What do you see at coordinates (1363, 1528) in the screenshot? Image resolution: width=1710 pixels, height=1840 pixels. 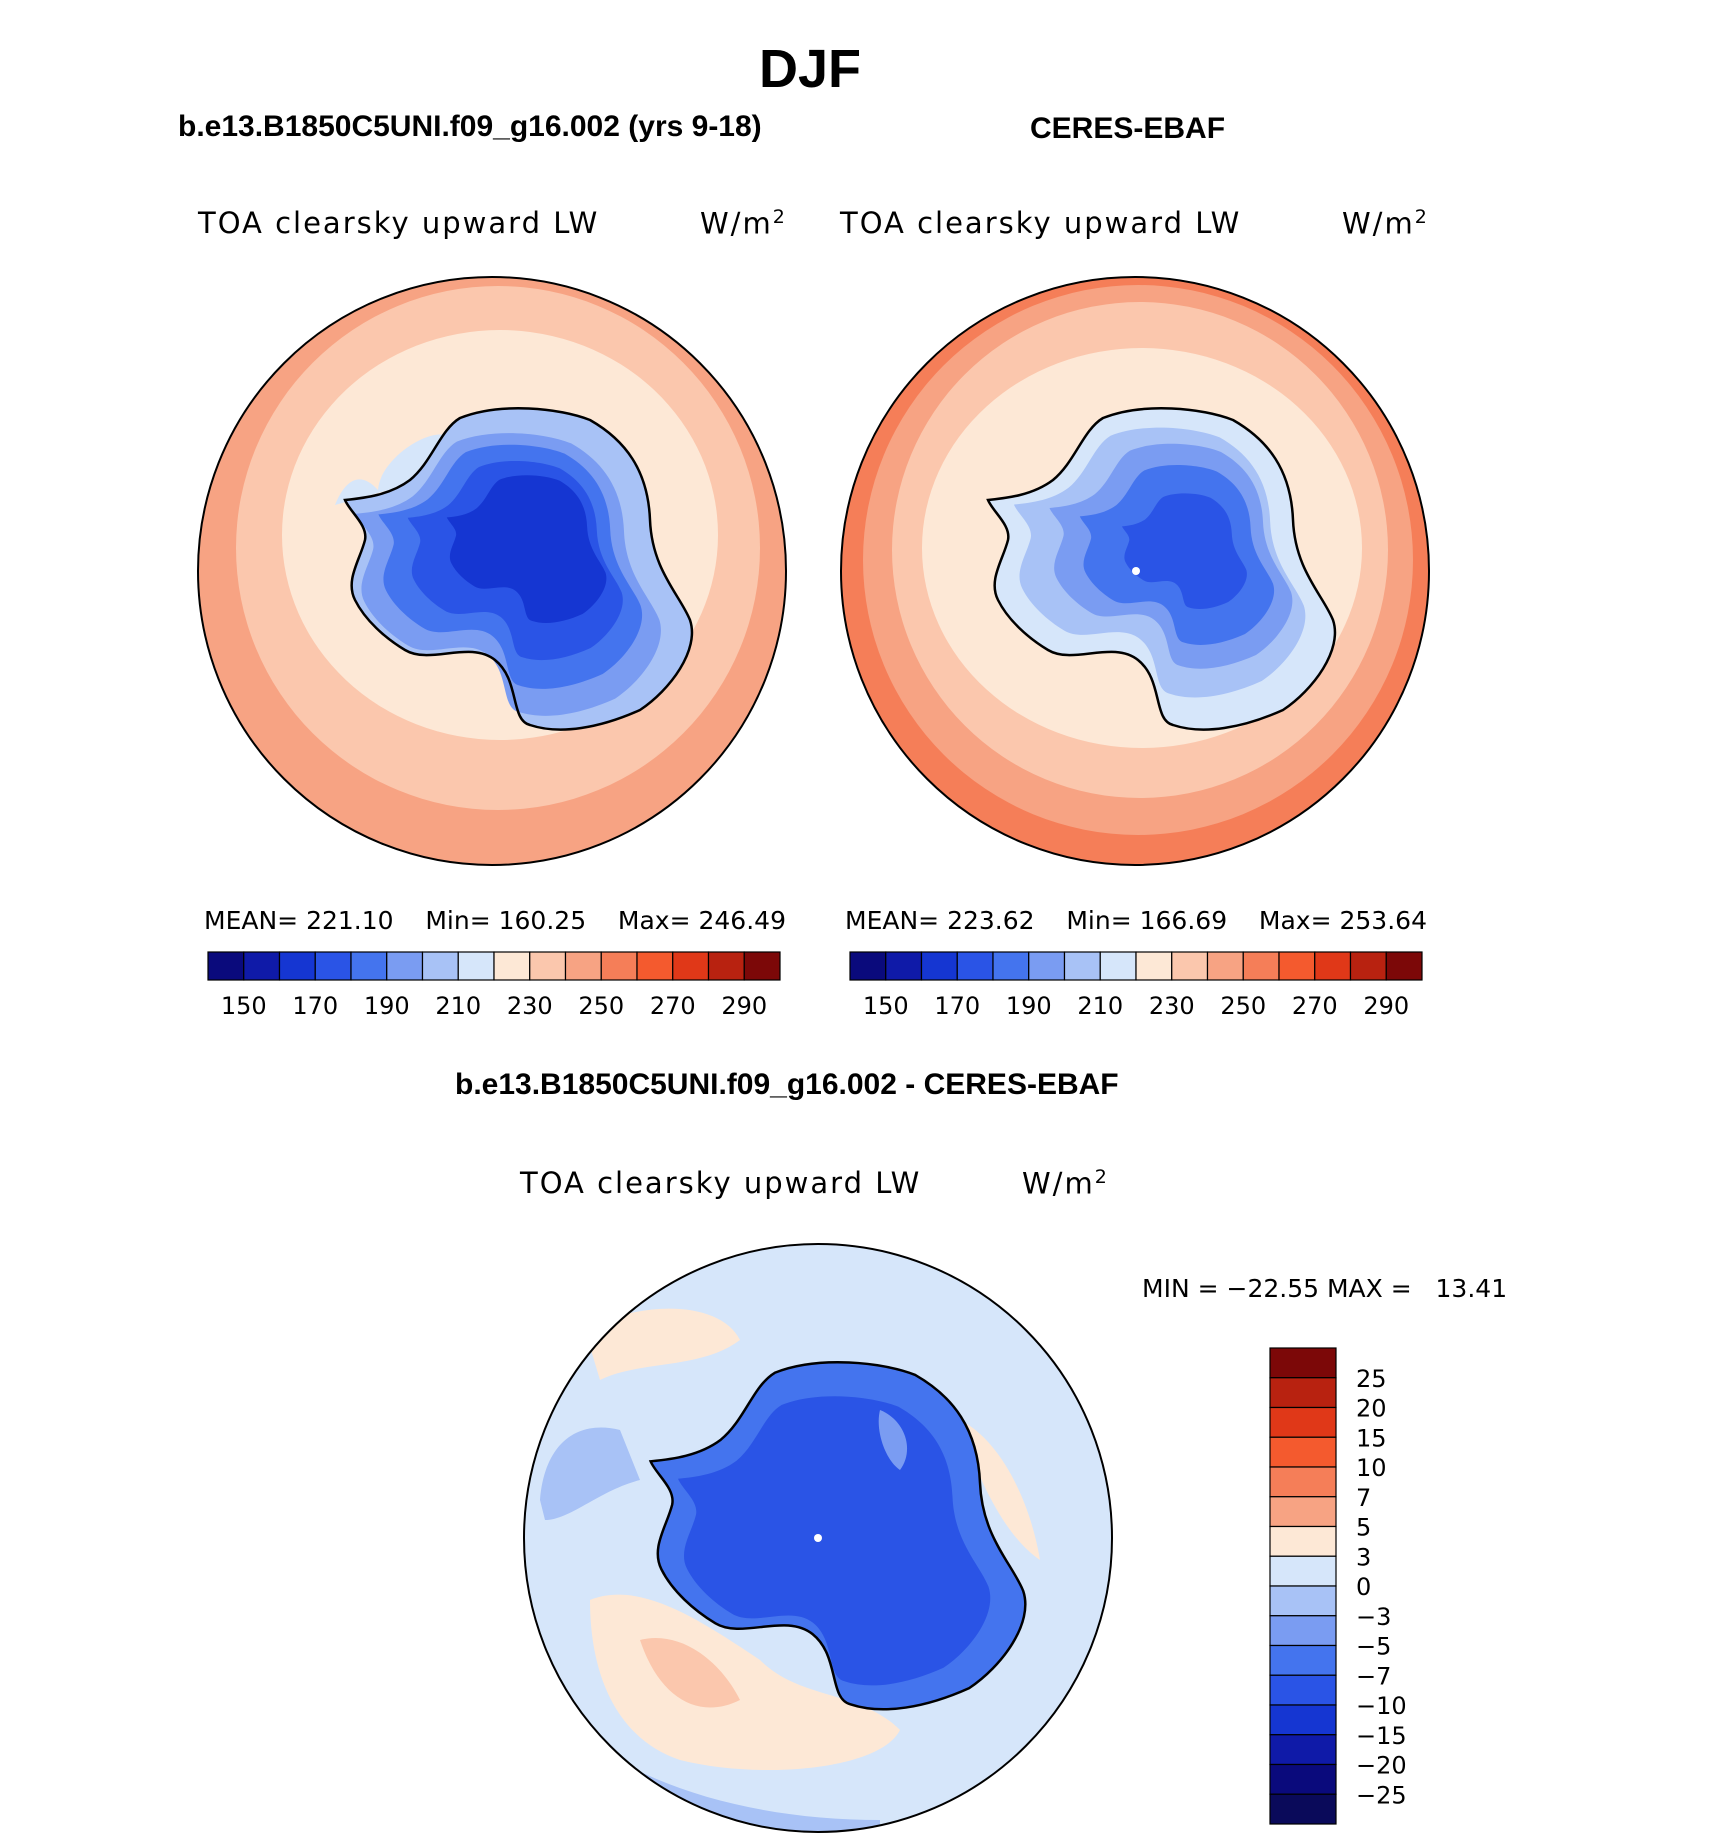 I see `diff-colorbar-tick-label: 5` at bounding box center [1363, 1528].